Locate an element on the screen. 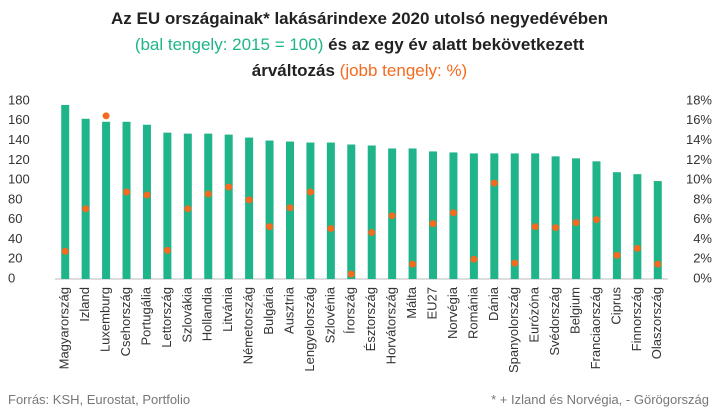 The image size is (719, 417). y2-tick-label: 6% is located at coordinates (702, 218).